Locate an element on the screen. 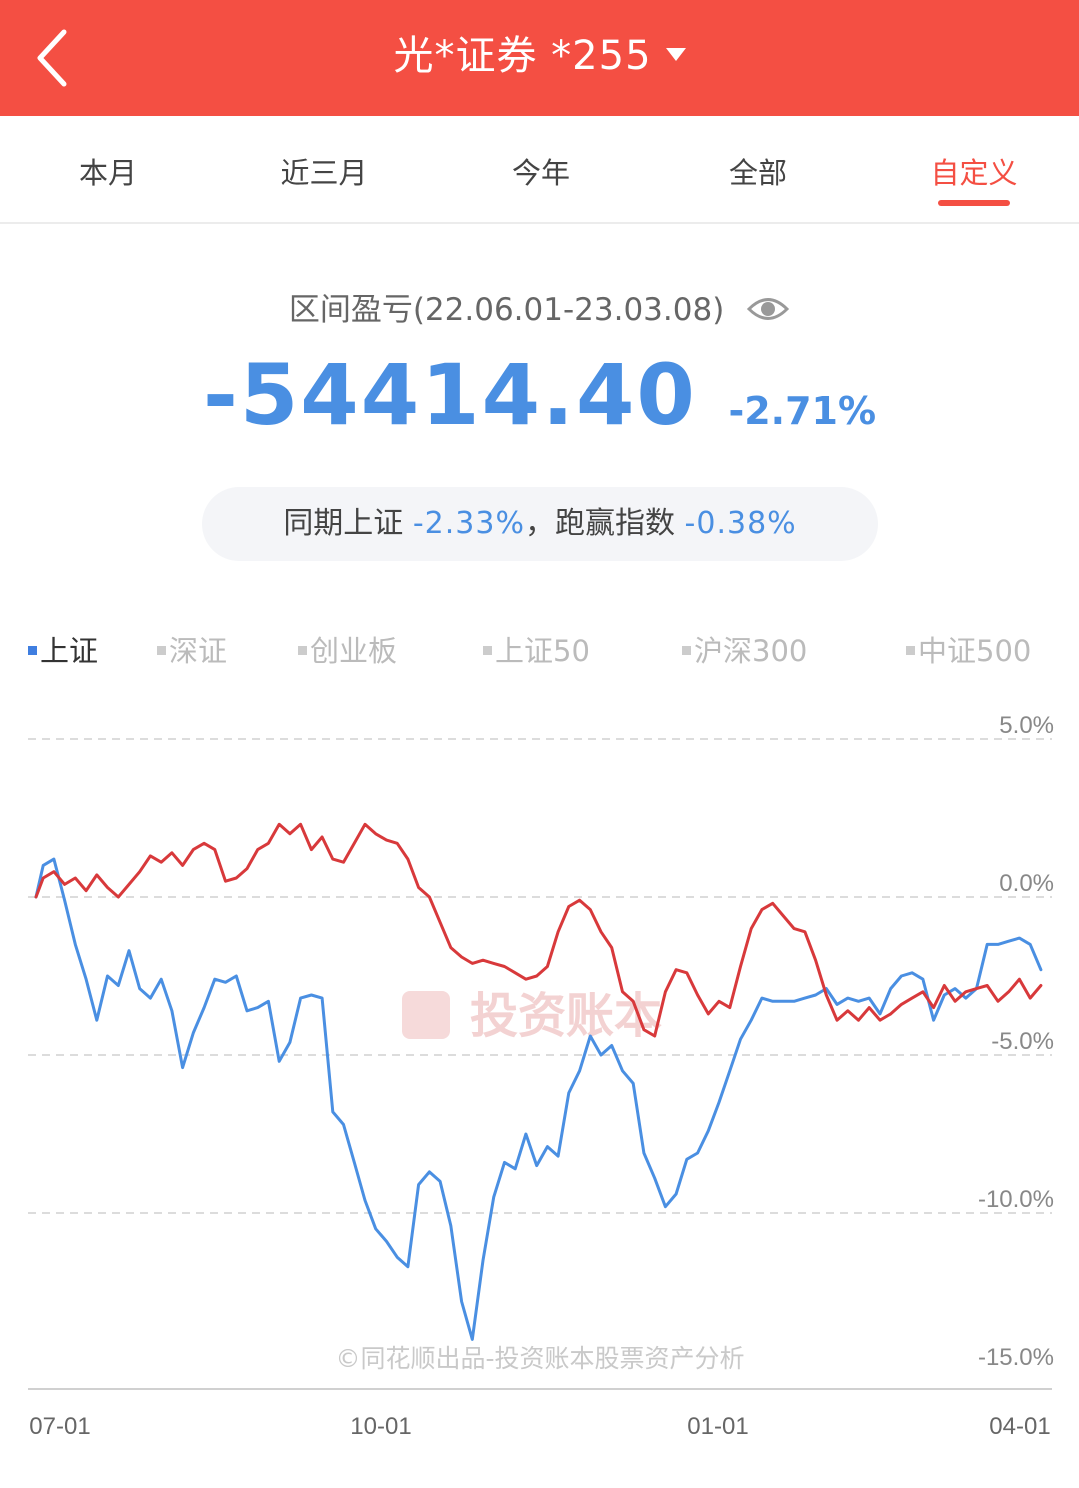  y-tick-label: 0.0% is located at coordinates (1026, 883).